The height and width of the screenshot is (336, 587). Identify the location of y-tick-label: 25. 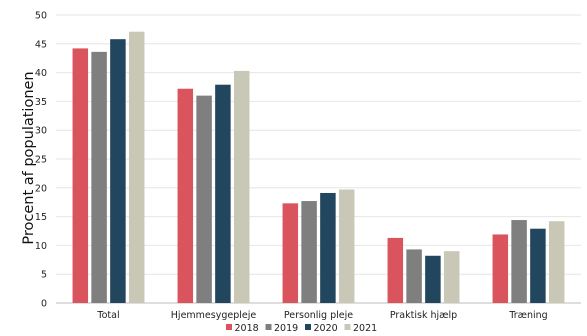
(41, 160).